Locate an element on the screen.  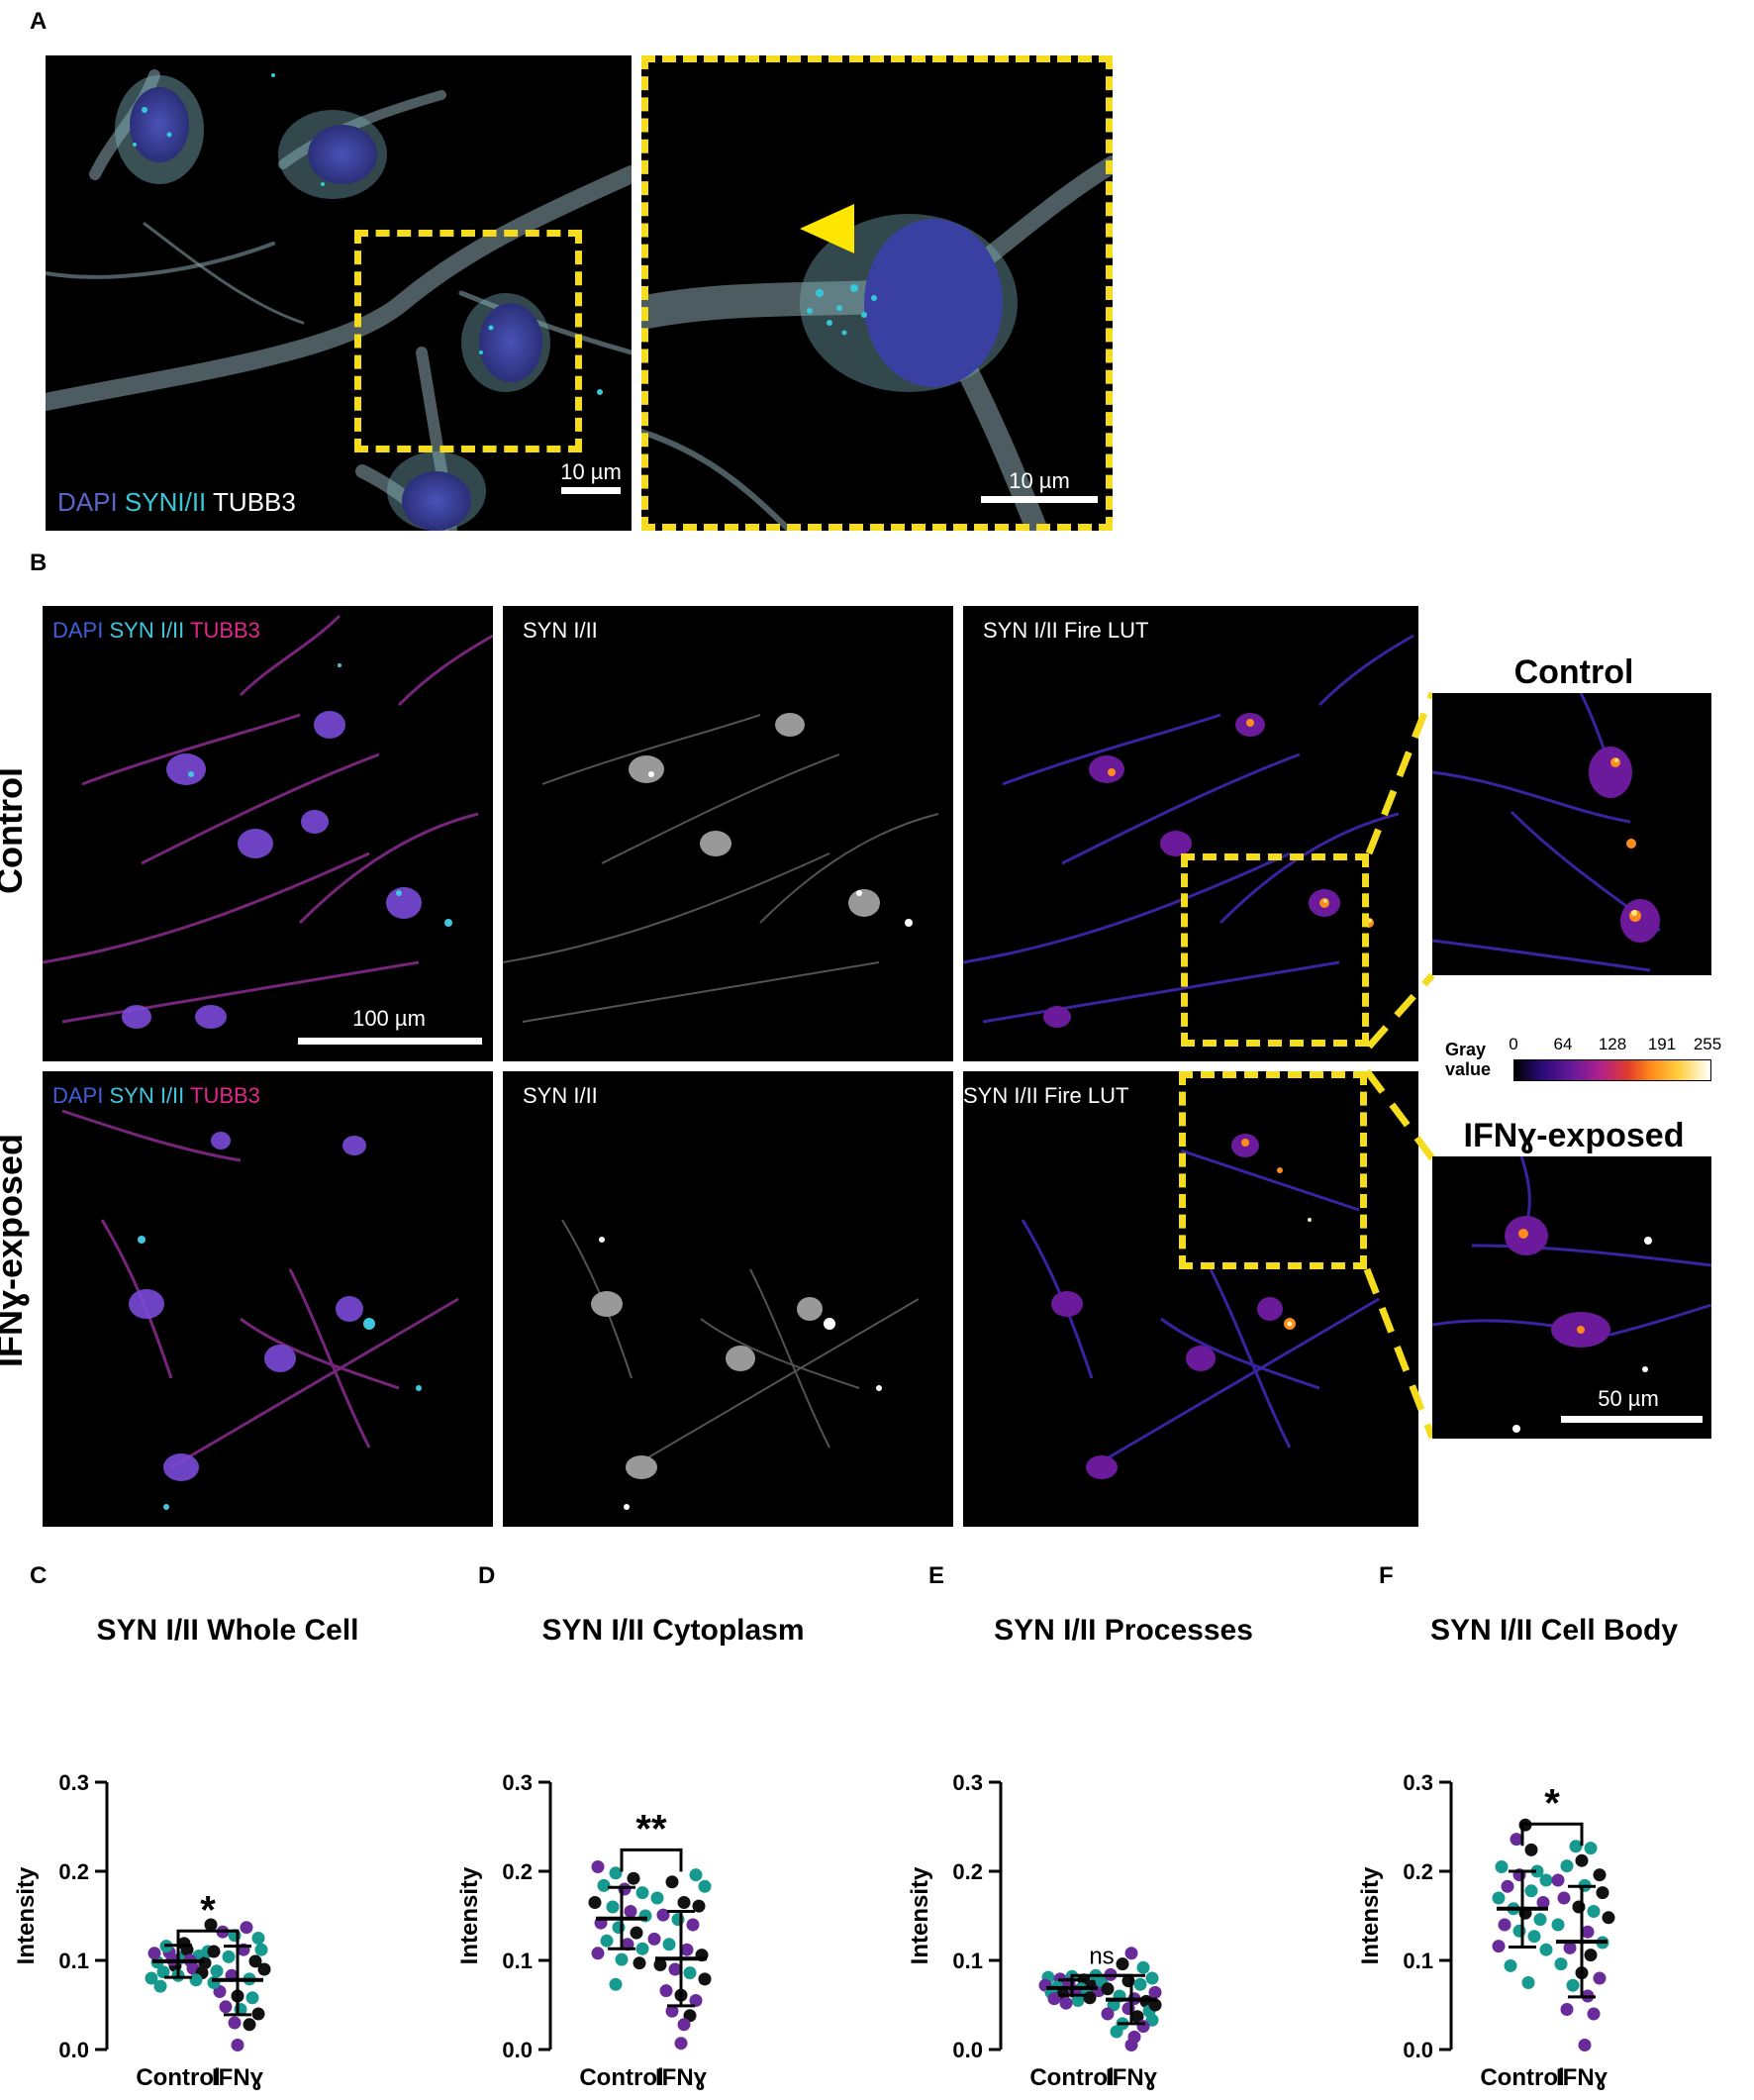
panel-a-scale-bar is located at coordinates (591, 490).